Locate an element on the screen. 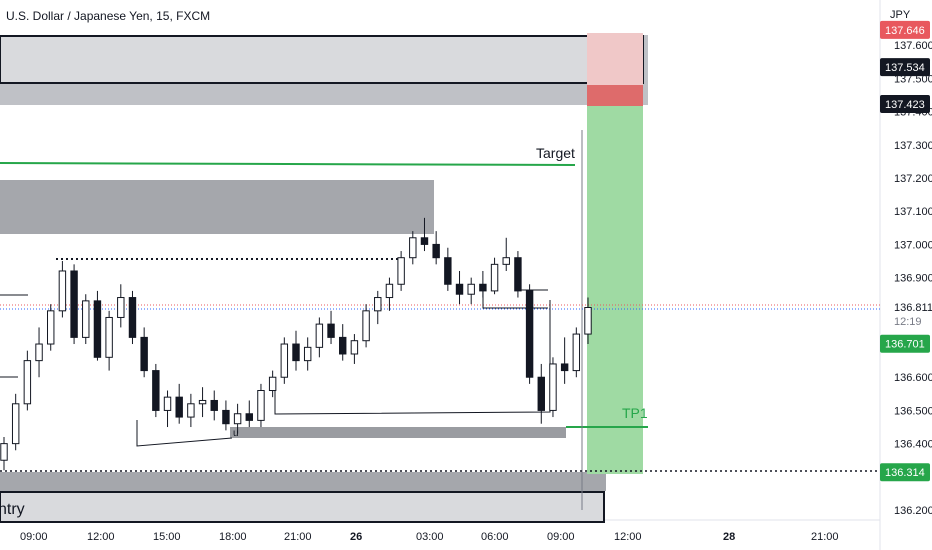  supply-zone-inner is located at coordinates (322, 59).